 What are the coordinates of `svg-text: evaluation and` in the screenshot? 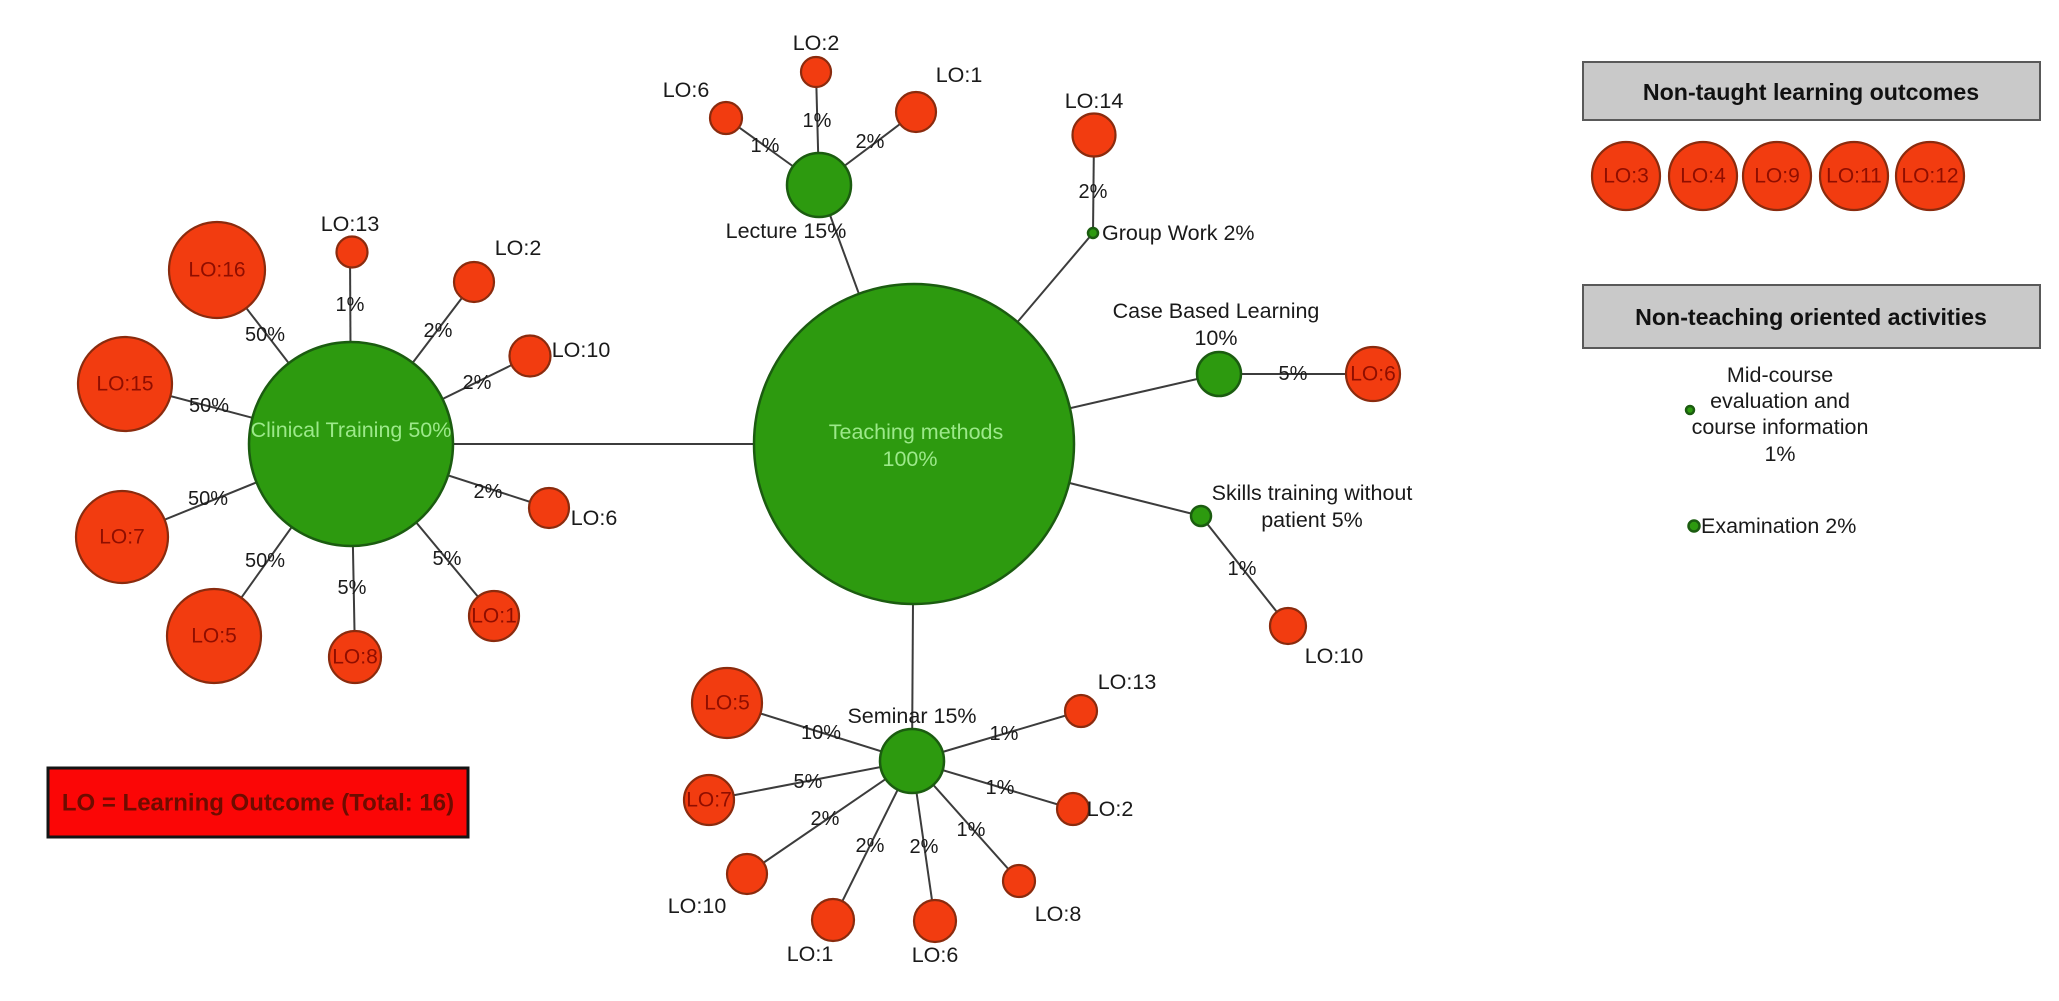 It's located at (1780, 401).